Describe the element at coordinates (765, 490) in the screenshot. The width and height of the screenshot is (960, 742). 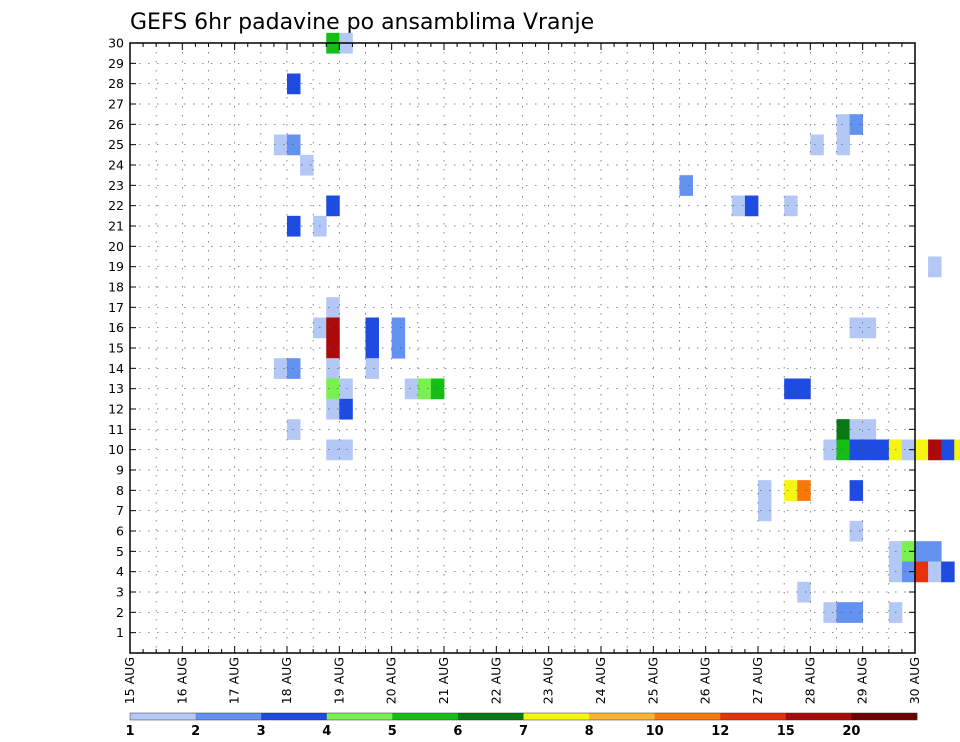
I see `cell-m8-s48` at that location.